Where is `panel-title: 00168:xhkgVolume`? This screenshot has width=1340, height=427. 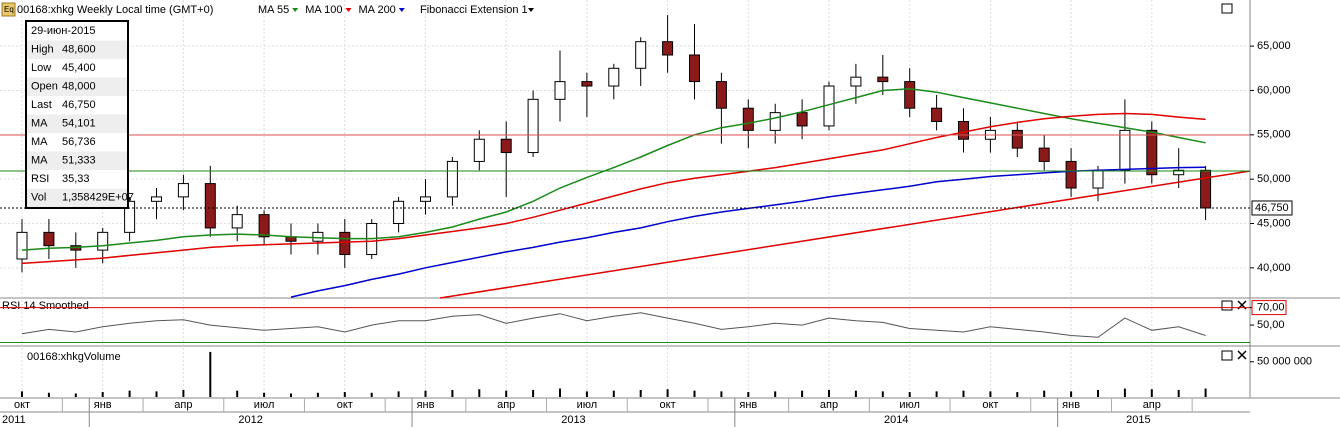
panel-title: 00168:xhkgVolume is located at coordinates (74, 357).